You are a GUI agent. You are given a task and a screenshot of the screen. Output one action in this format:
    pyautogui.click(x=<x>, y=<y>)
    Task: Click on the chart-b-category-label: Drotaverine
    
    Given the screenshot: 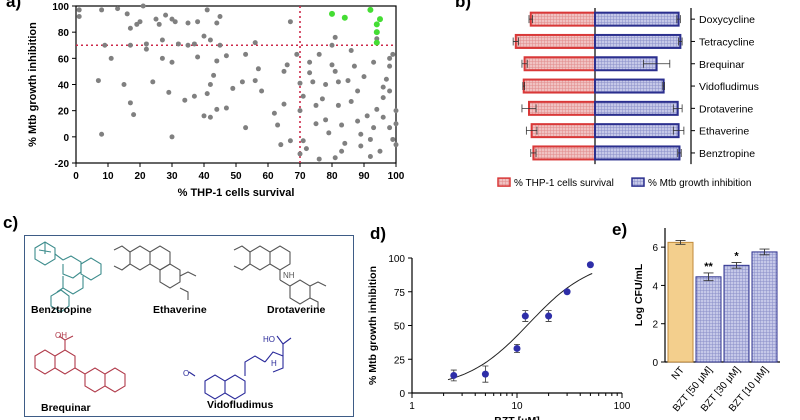 What is the action you would take?
    pyautogui.click(x=726, y=109)
    